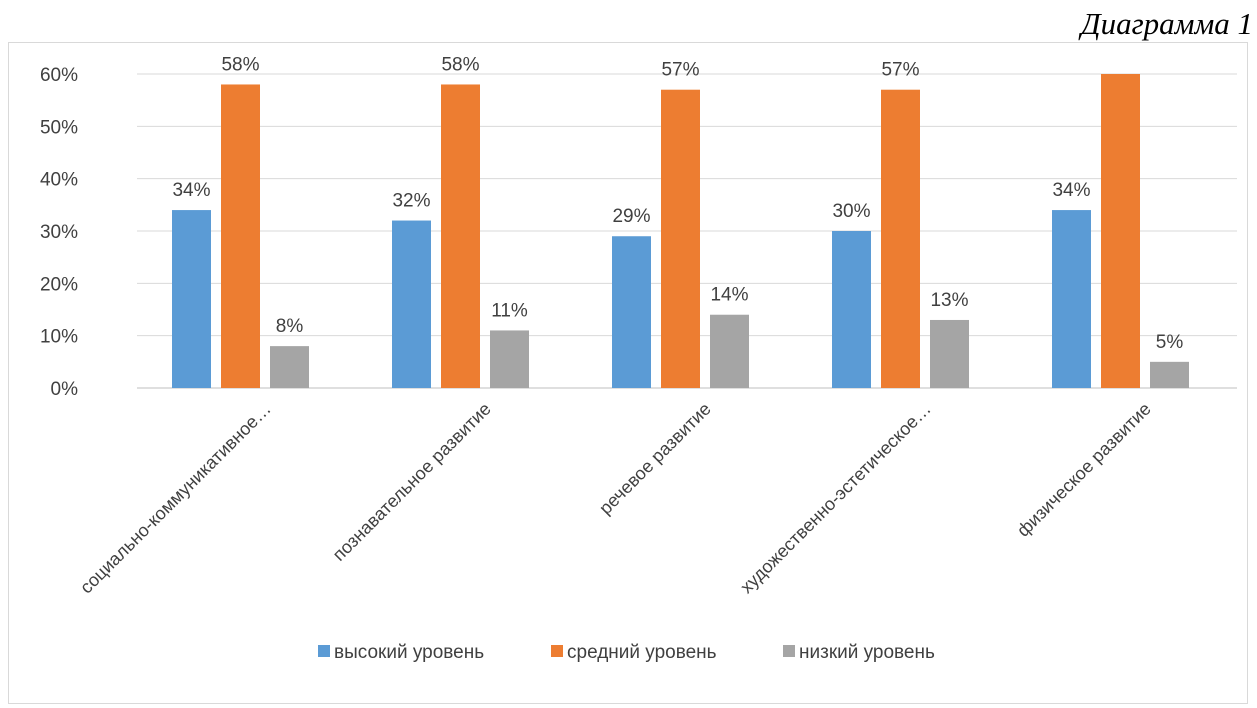 Image resolution: width=1257 pixels, height=708 pixels. Describe the element at coordinates (631, 216) in the screenshot. I see `data-label: 29%` at that location.